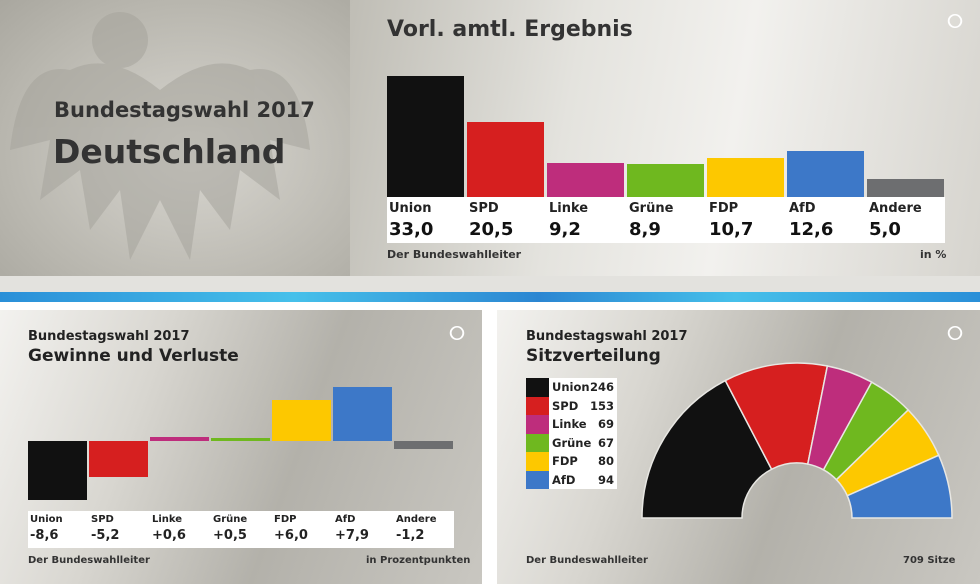  I want to click on legend-item: Linke 69, so click(571, 424).